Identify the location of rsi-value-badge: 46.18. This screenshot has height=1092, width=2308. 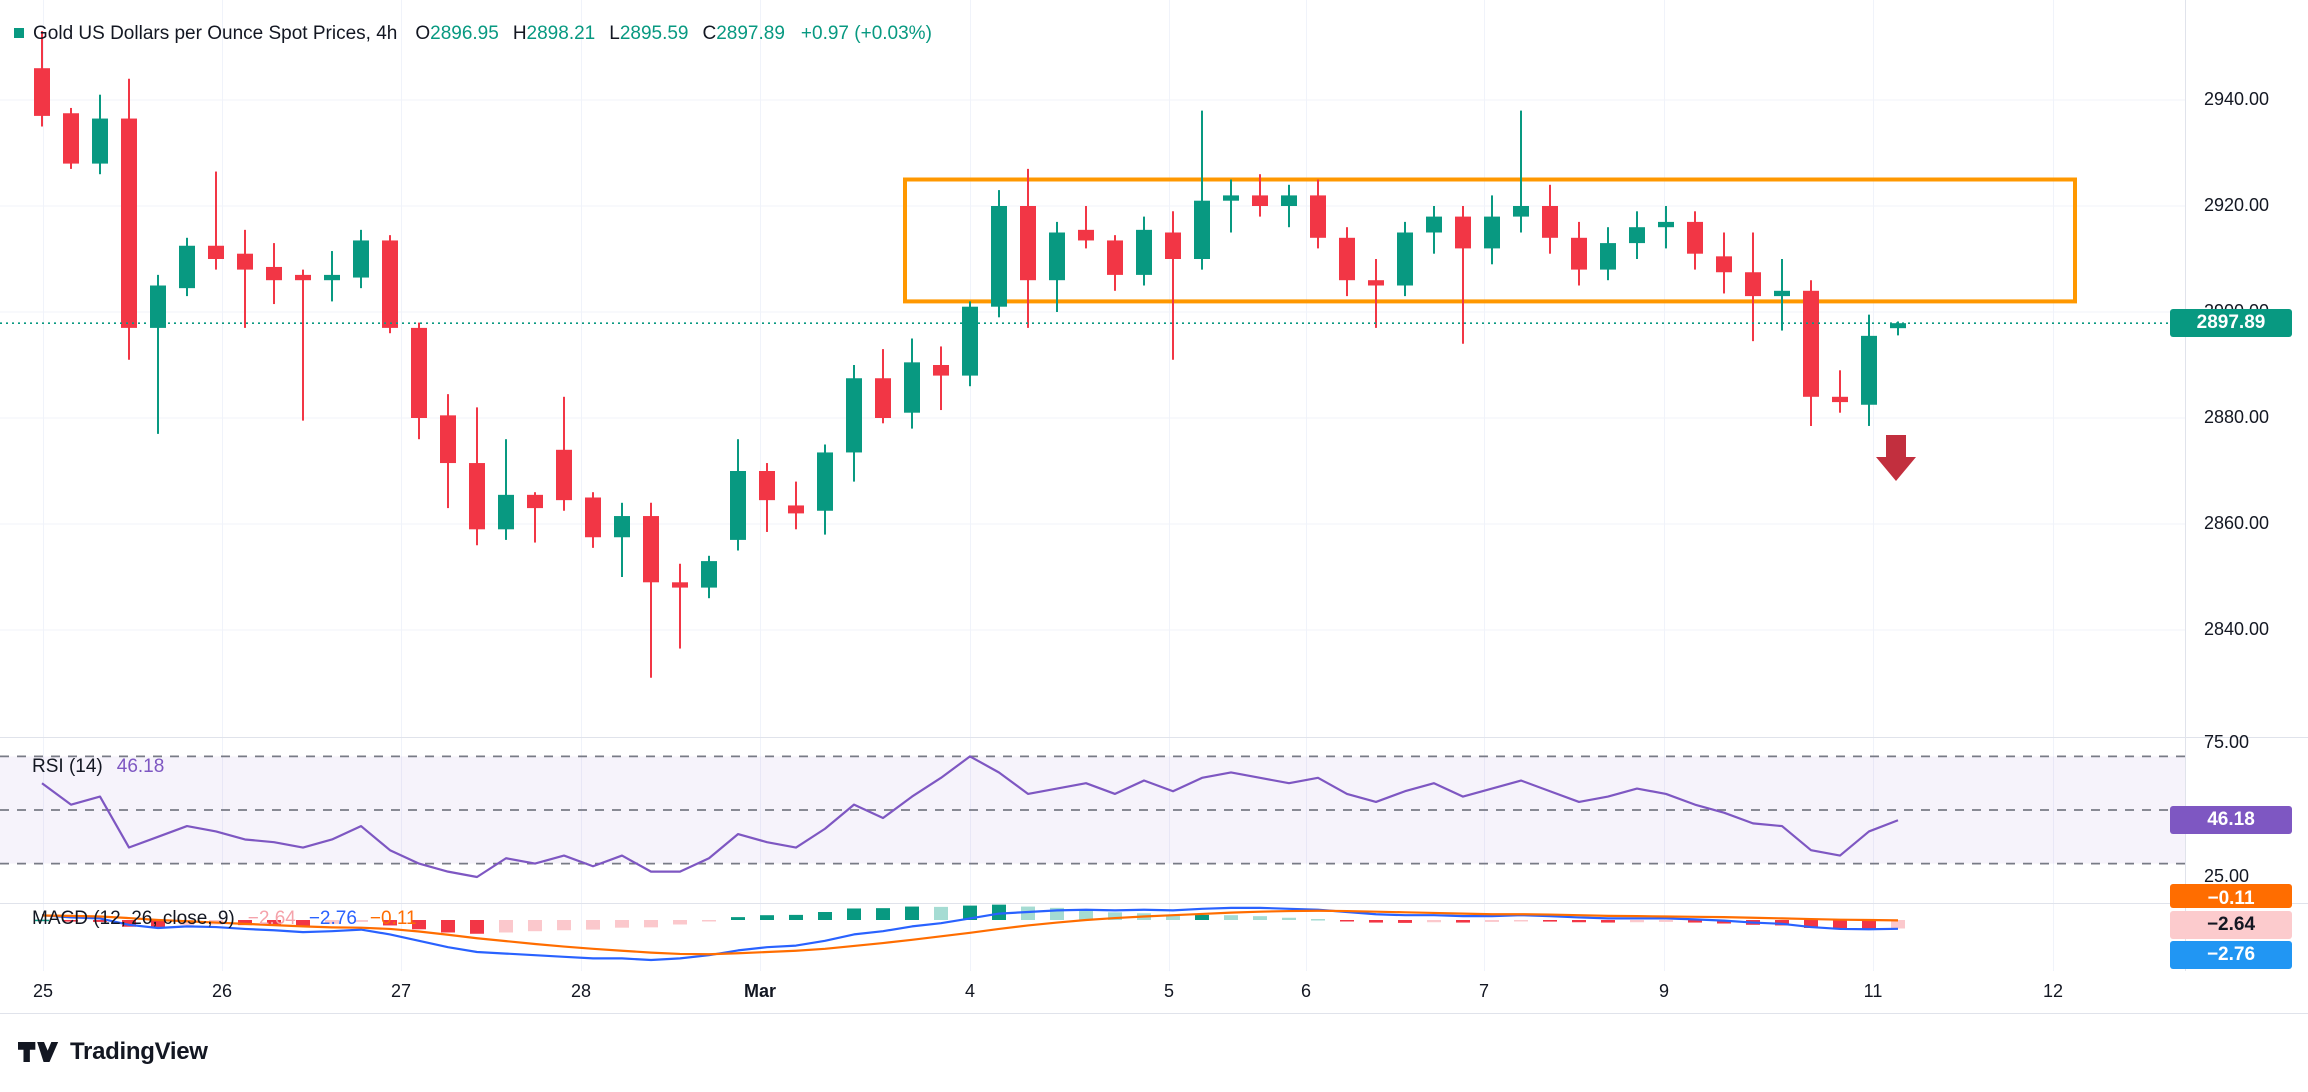
(2231, 820).